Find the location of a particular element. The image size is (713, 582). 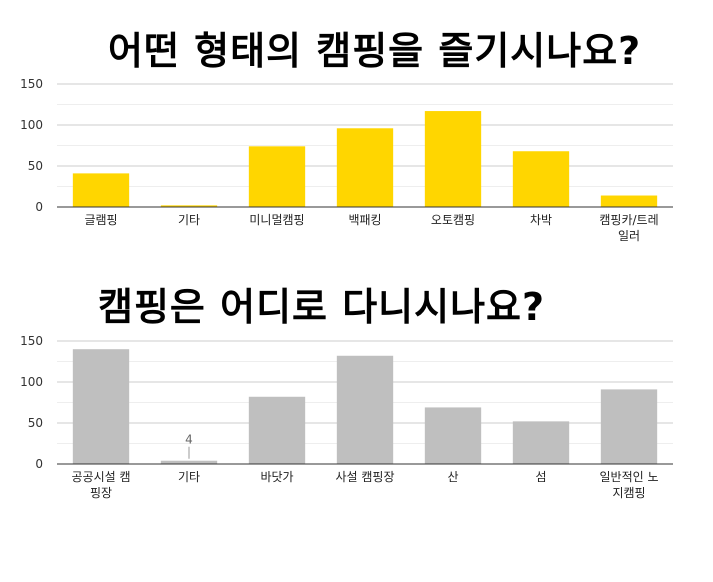

x-tick-label: 사설 캠핑장 is located at coordinates (364, 477).